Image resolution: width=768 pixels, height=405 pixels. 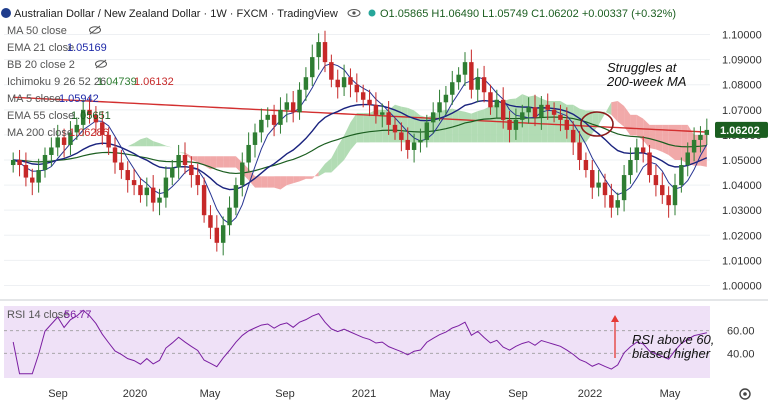 I want to click on rsi-legend-label: RSI 14 close, so click(x=38, y=315).